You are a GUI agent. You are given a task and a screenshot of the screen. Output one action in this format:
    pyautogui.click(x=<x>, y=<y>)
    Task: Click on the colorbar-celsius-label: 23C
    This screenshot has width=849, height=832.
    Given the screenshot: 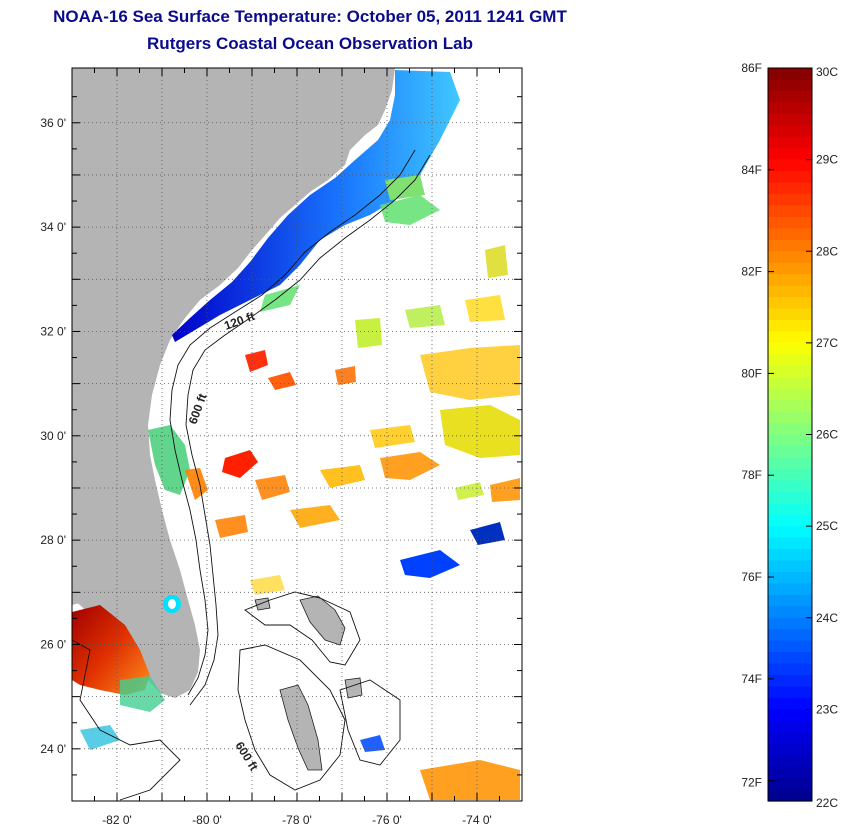 What is the action you would take?
    pyautogui.click(x=827, y=709)
    